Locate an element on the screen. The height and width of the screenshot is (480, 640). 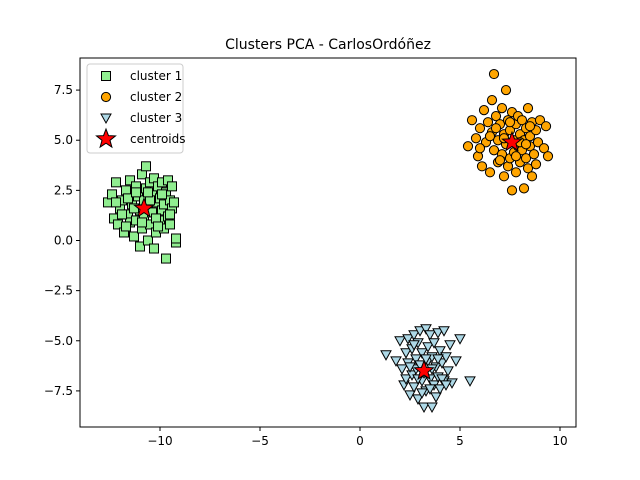
legend-label: cluster 3 is located at coordinates (156, 118).